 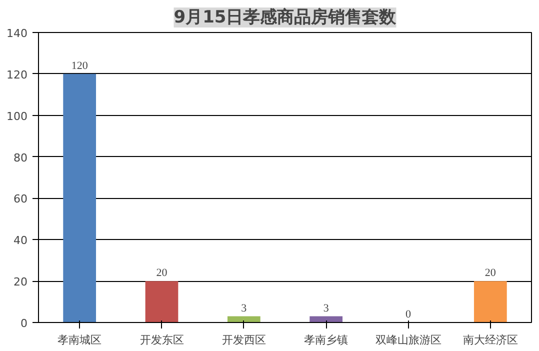 I want to click on y-tick-label: 80, so click(x=21, y=157).